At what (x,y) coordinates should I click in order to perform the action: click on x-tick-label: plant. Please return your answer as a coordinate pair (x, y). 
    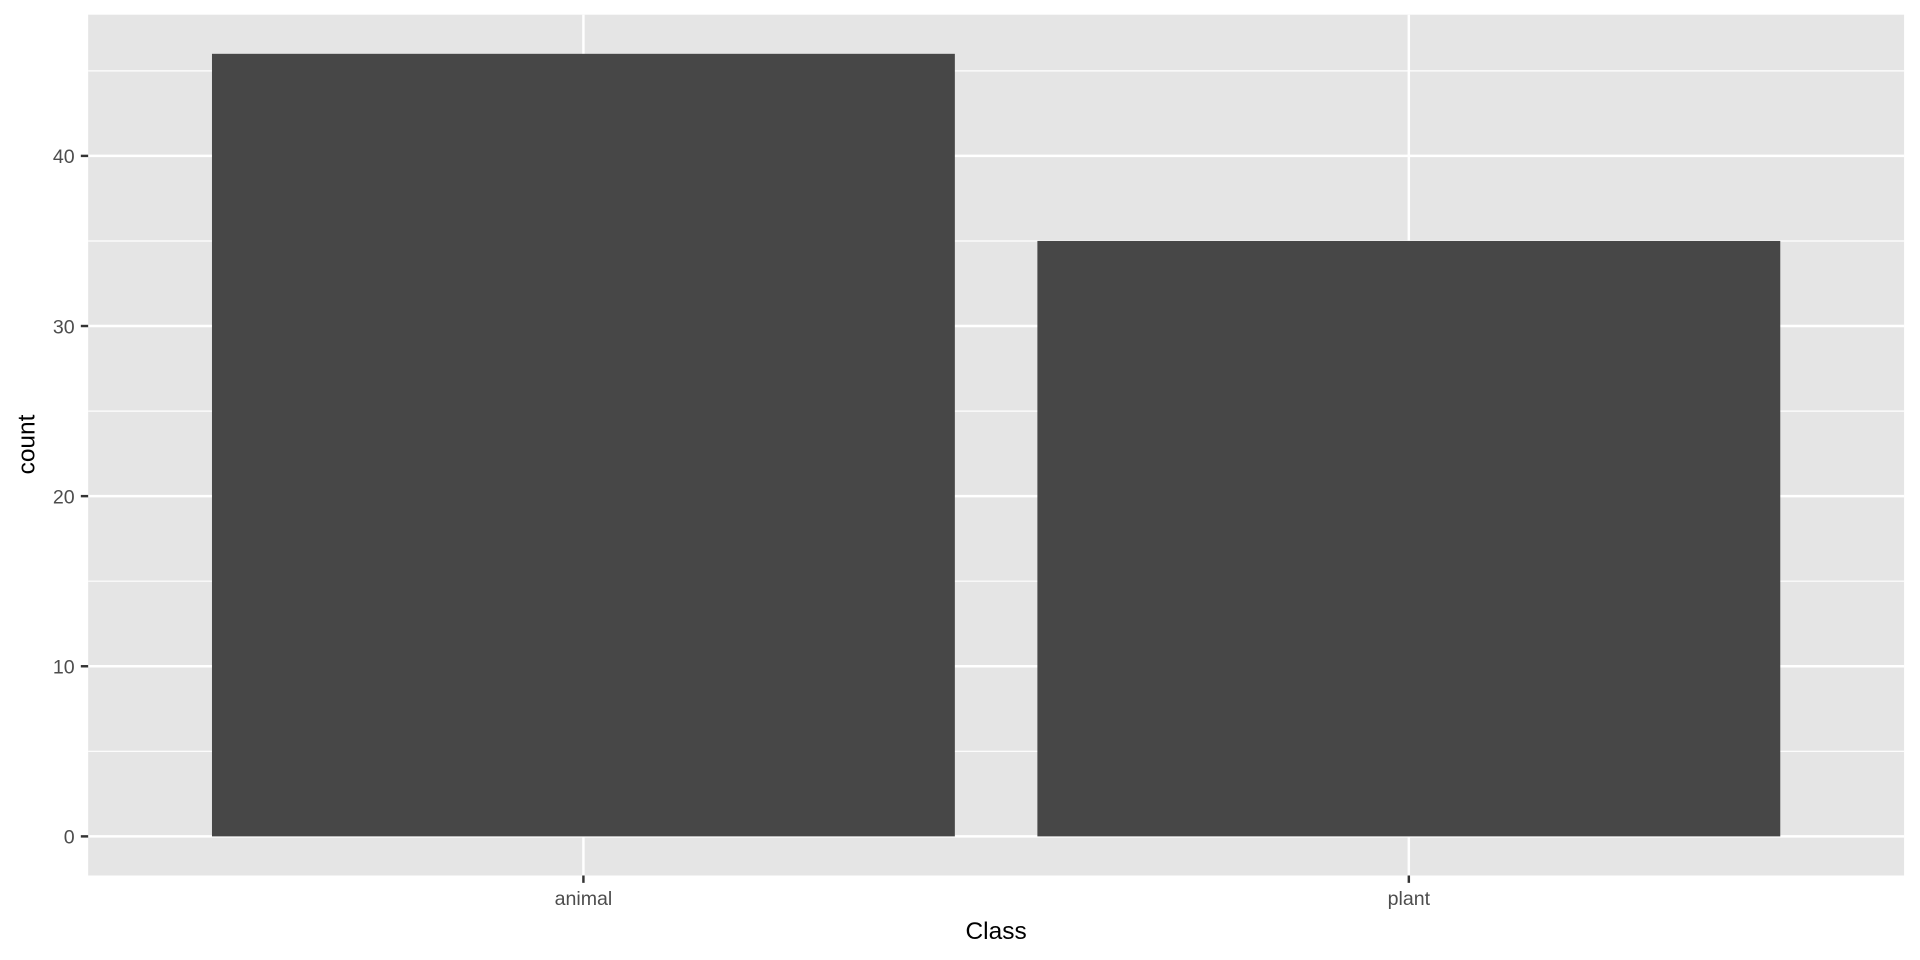
    Looking at the image, I should click on (1409, 899).